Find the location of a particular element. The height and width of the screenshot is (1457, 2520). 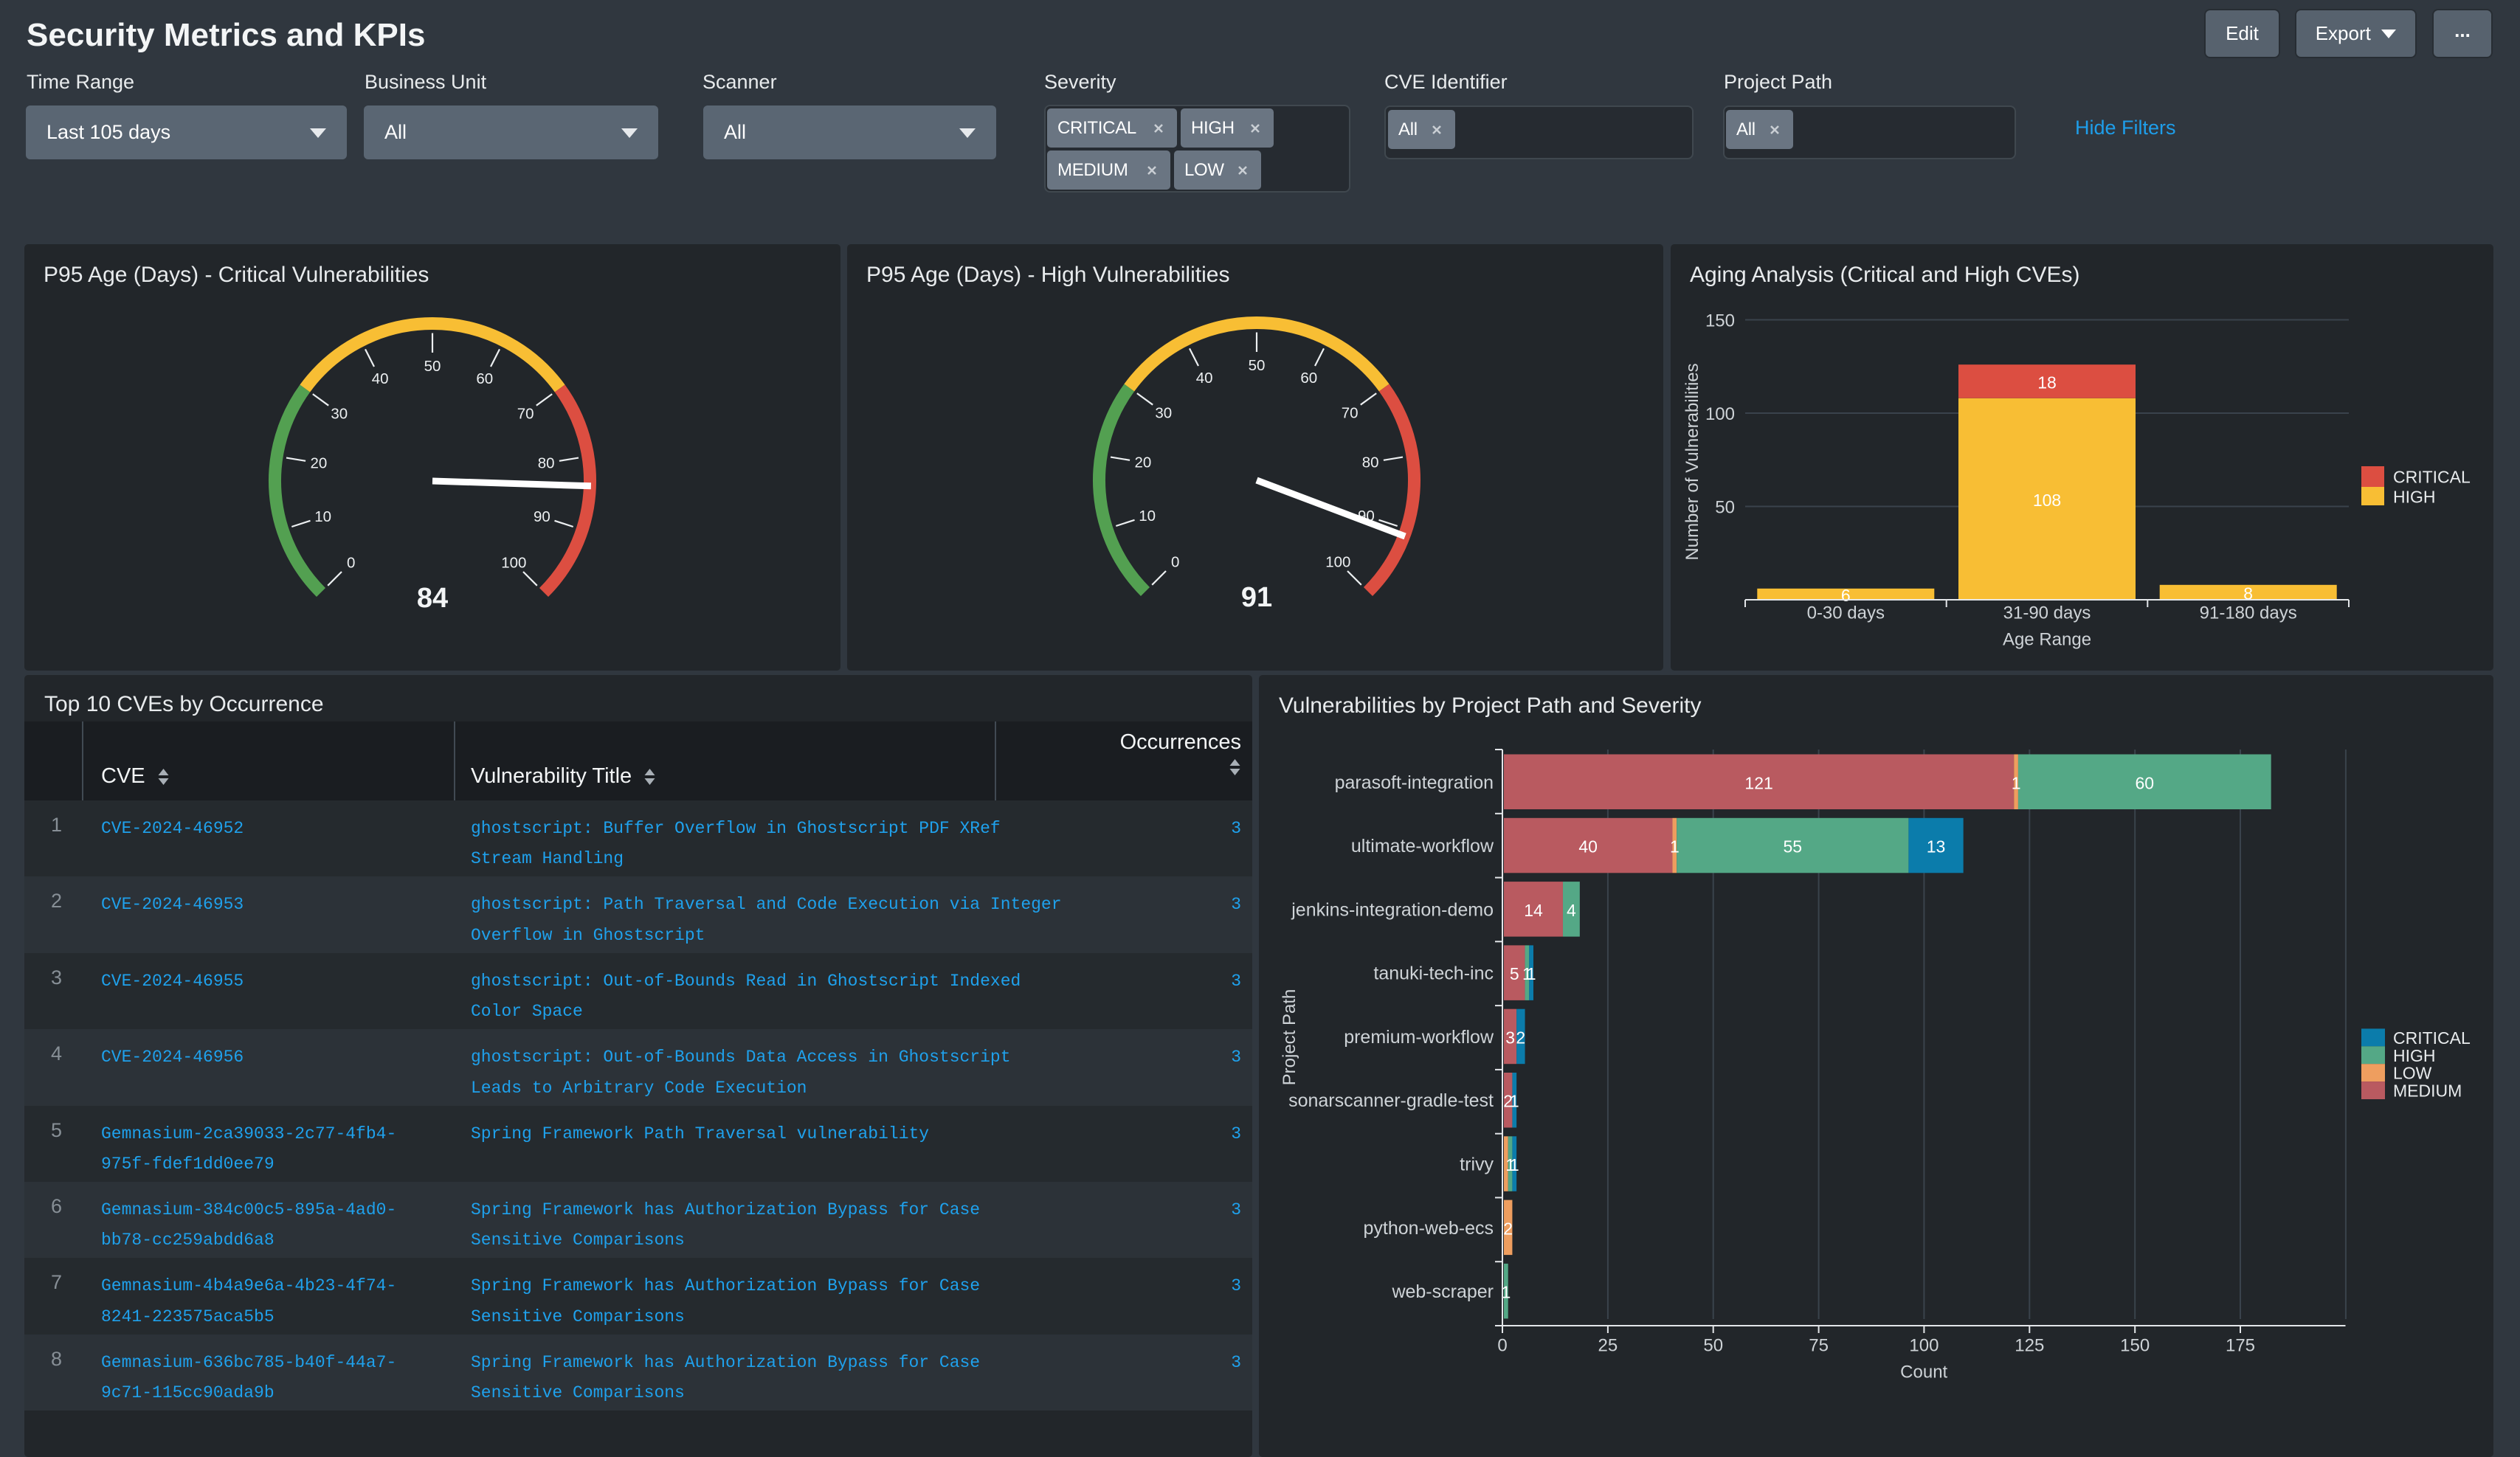

svg-text: 84 is located at coordinates (433, 598).